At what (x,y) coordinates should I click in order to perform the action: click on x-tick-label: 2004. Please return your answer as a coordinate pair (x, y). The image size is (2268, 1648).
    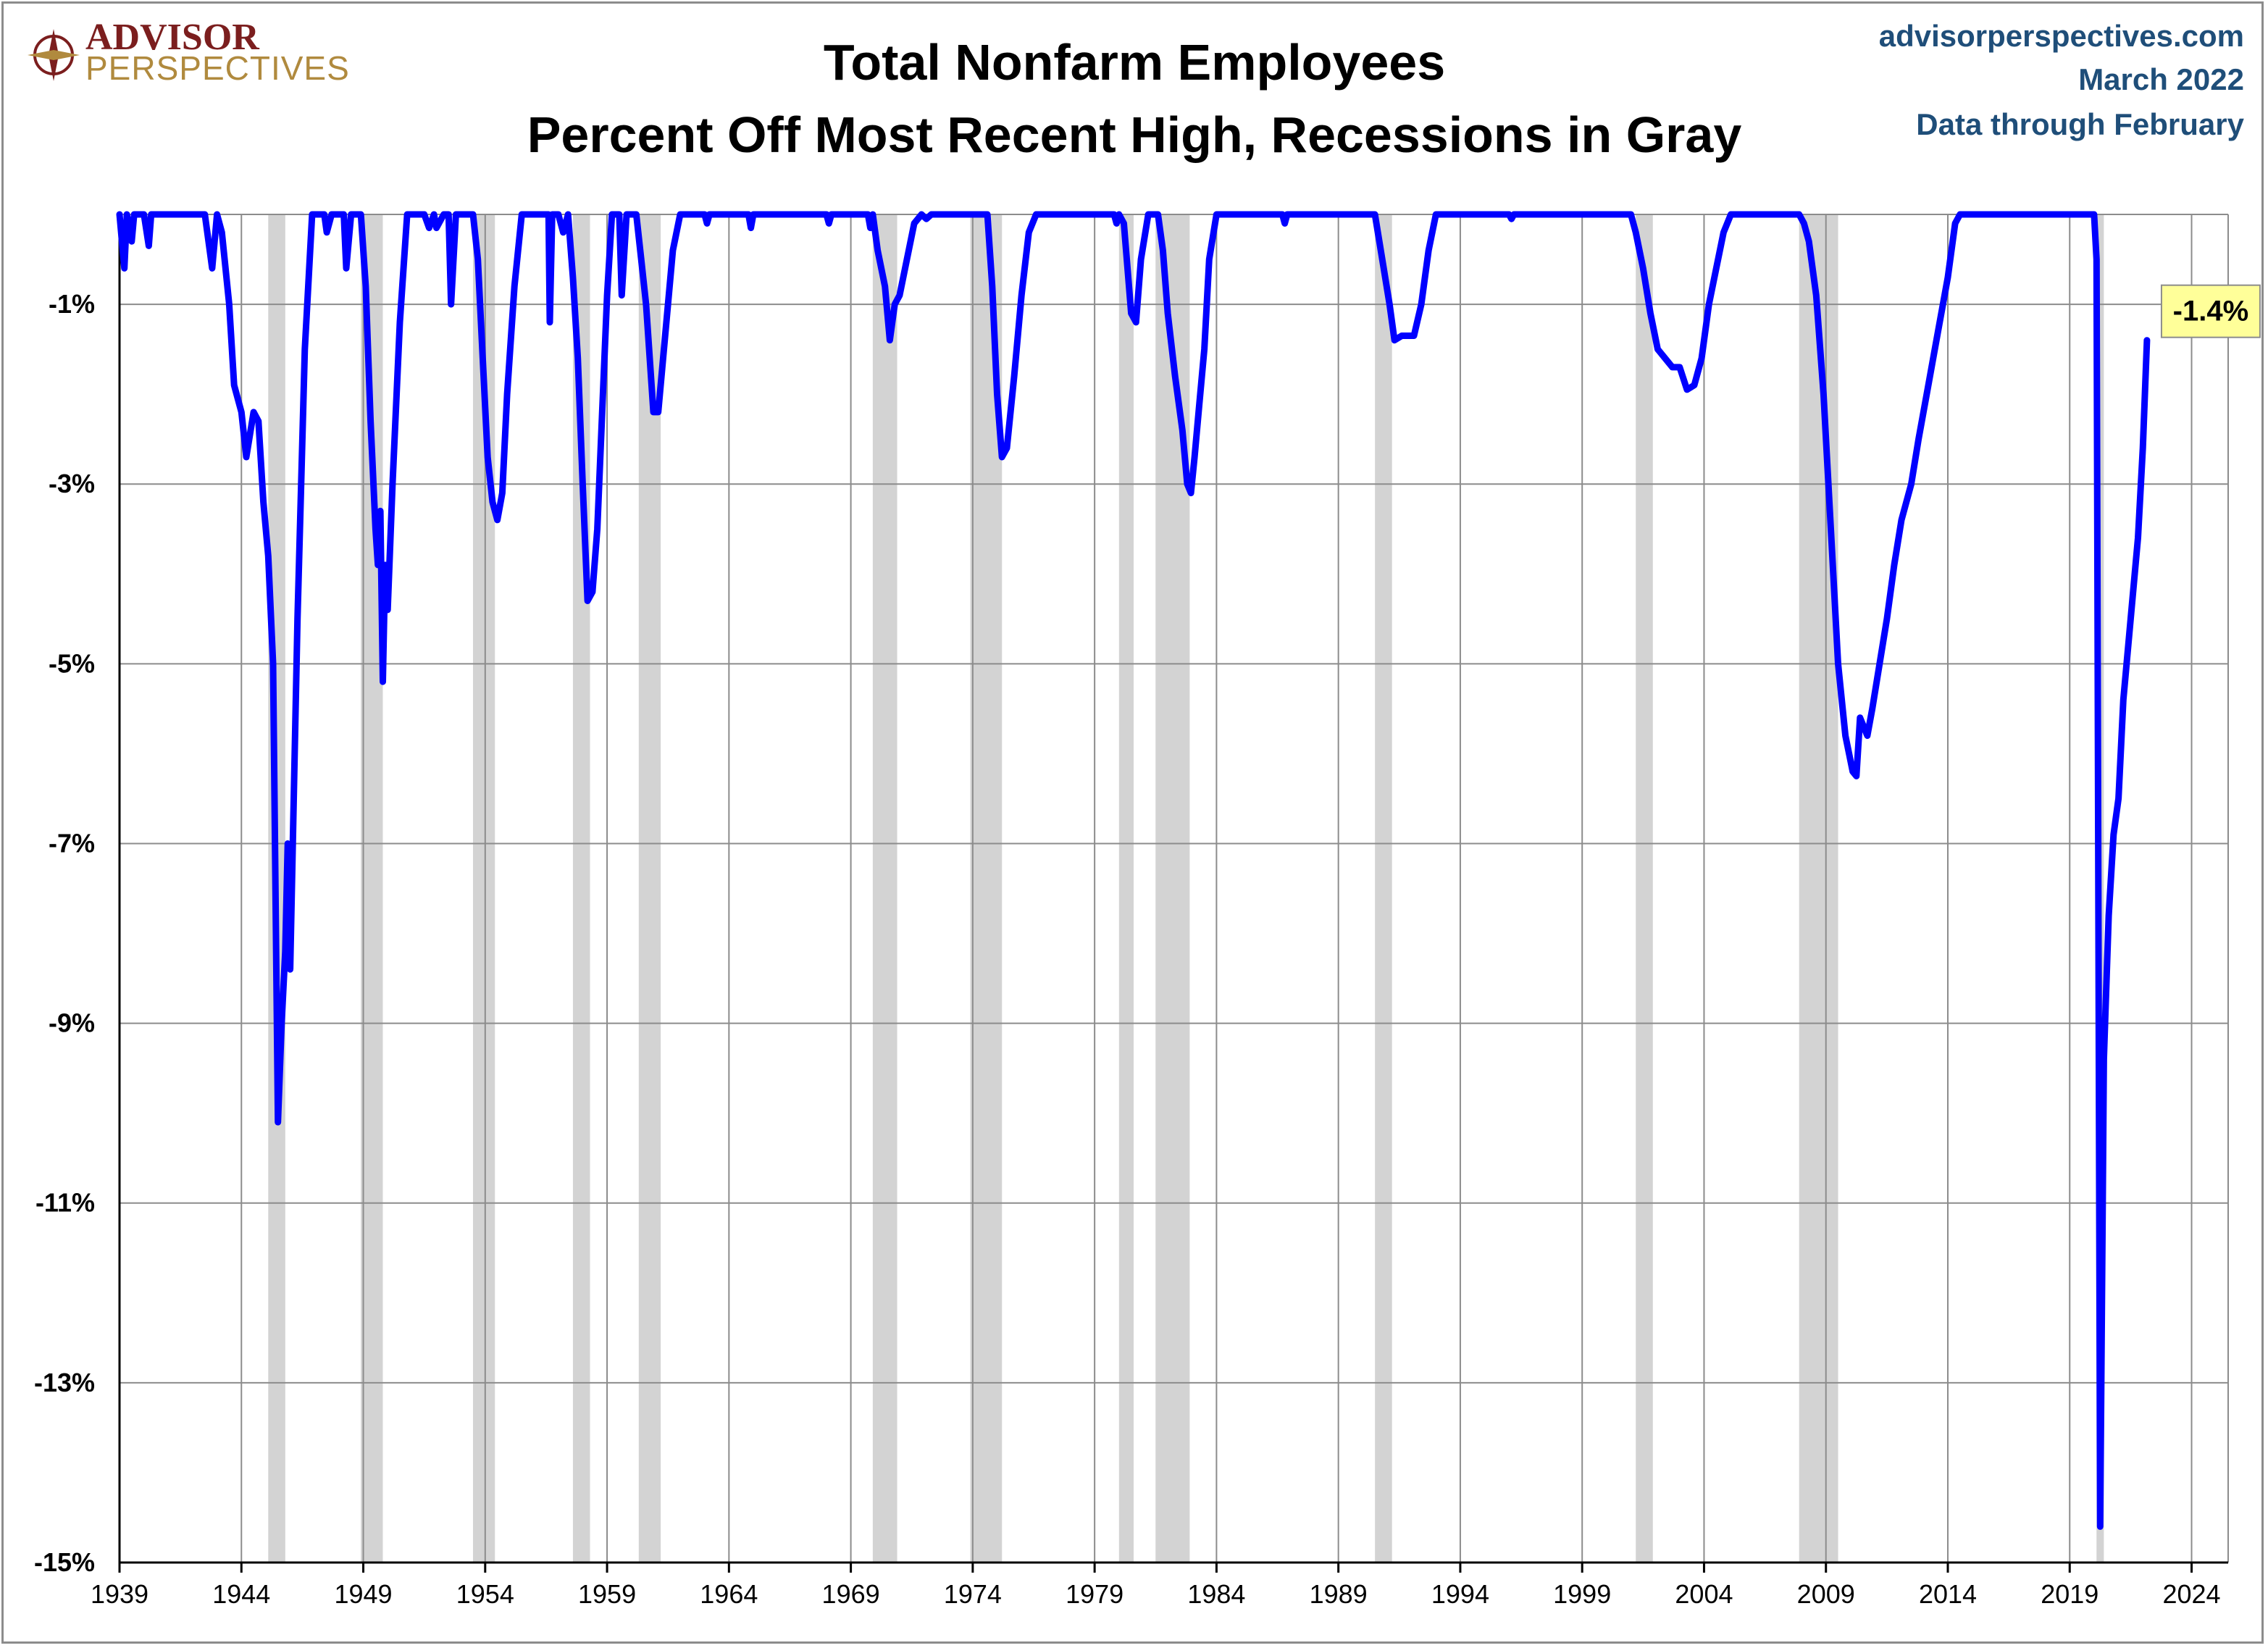
    Looking at the image, I should click on (1704, 1594).